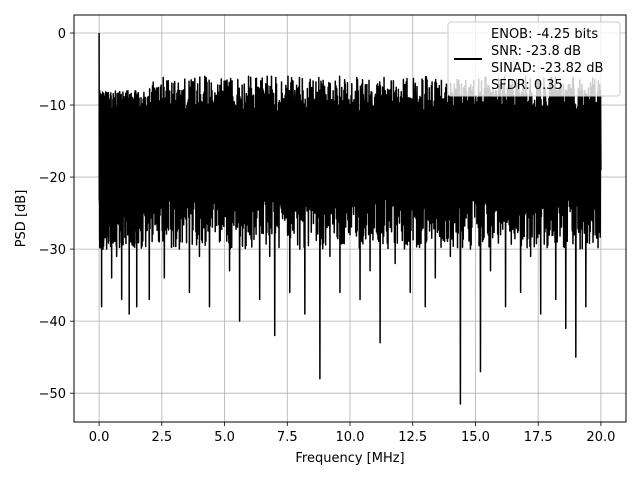  What do you see at coordinates (224, 437) in the screenshot?
I see `x-tick-label: 5.0` at bounding box center [224, 437].